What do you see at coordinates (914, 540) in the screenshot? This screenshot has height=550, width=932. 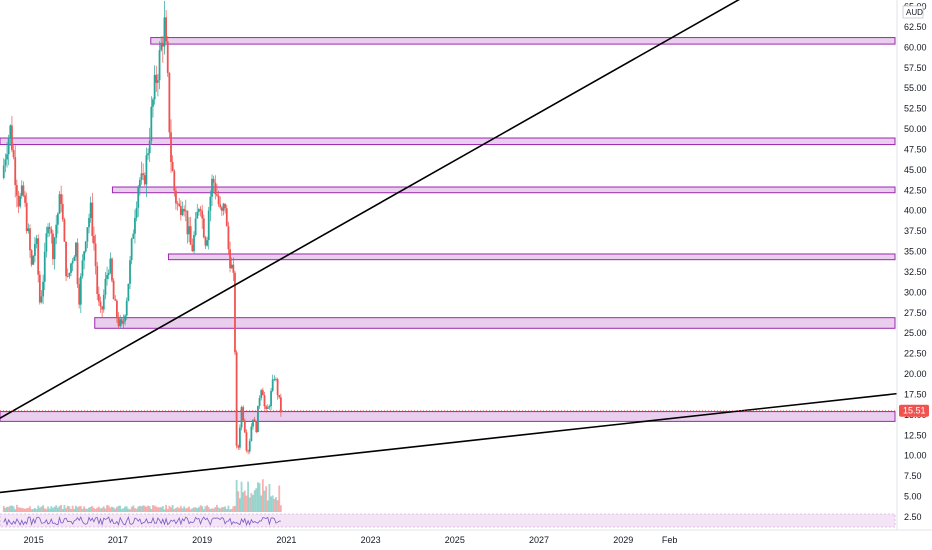 I see `axis-corner` at bounding box center [914, 540].